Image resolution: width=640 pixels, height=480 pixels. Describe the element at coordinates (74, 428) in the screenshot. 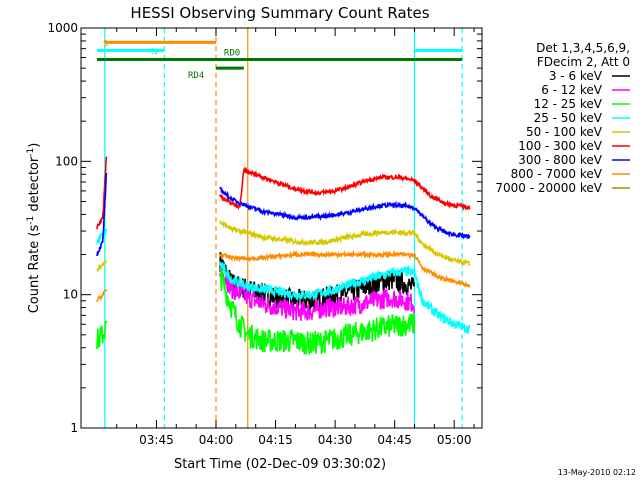

I see `y-tick-label: 1` at that location.